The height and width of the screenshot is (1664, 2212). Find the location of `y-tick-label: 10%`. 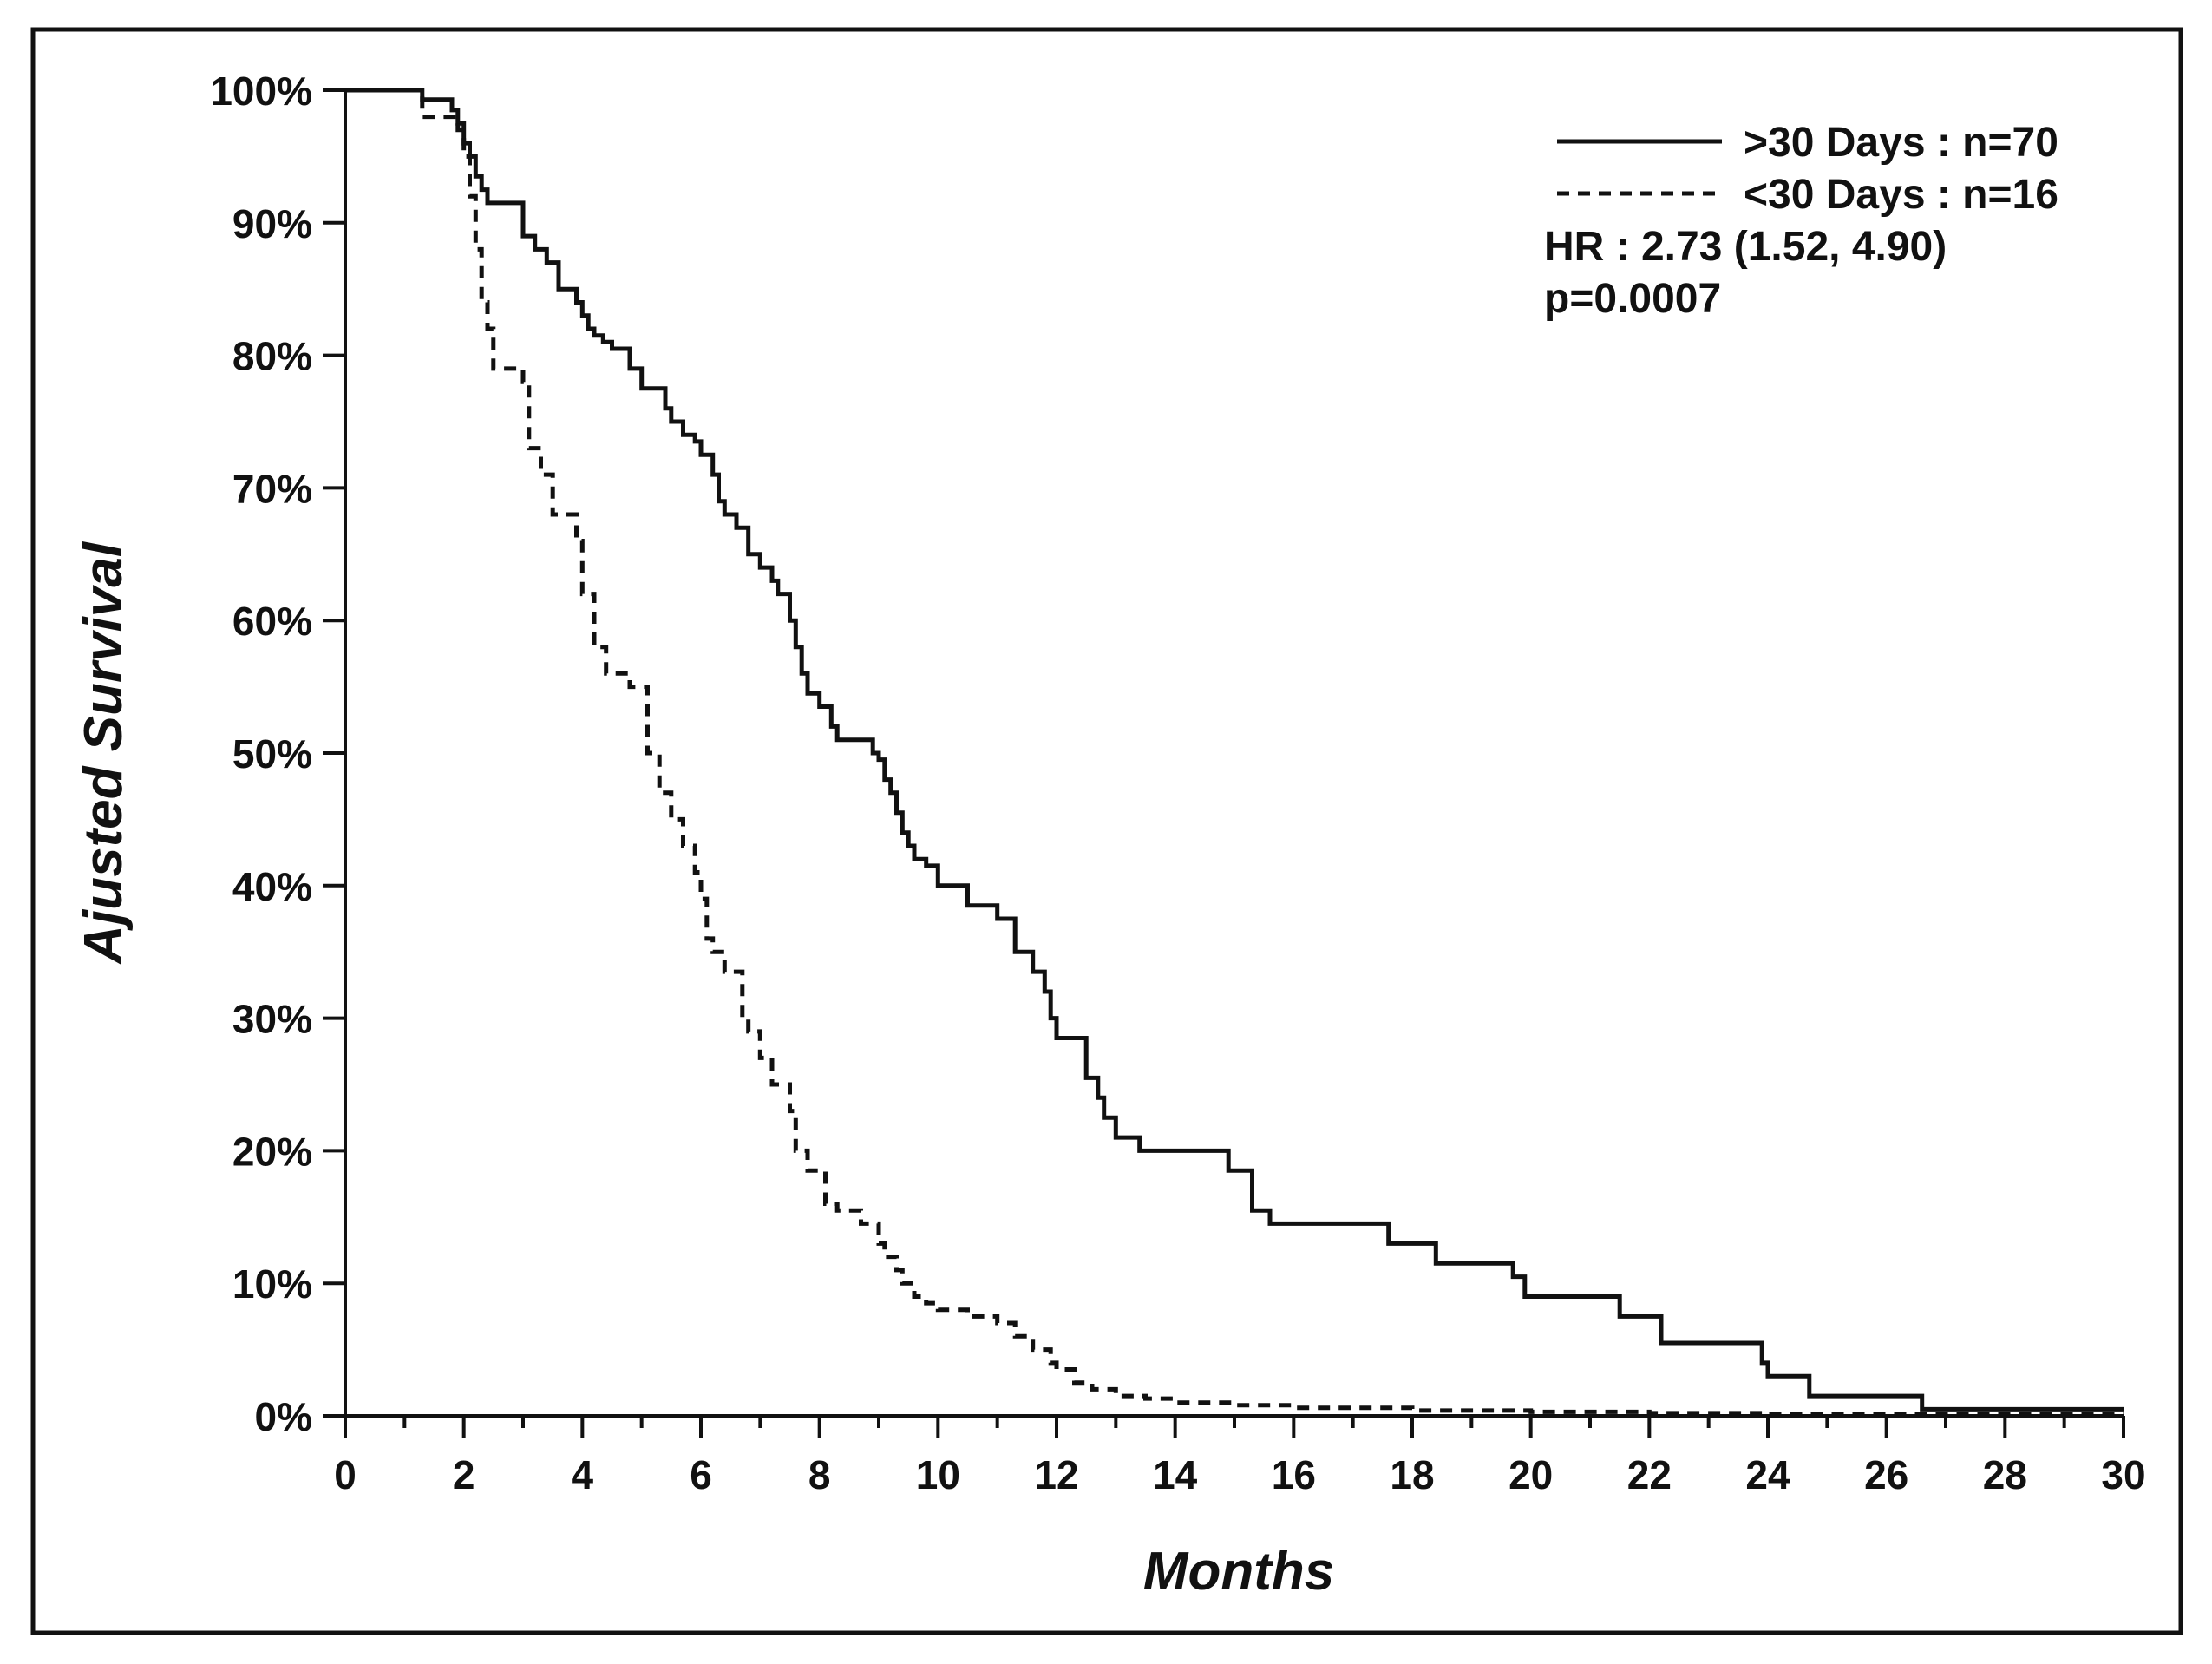

y-tick-label: 10% is located at coordinates (272, 1284).